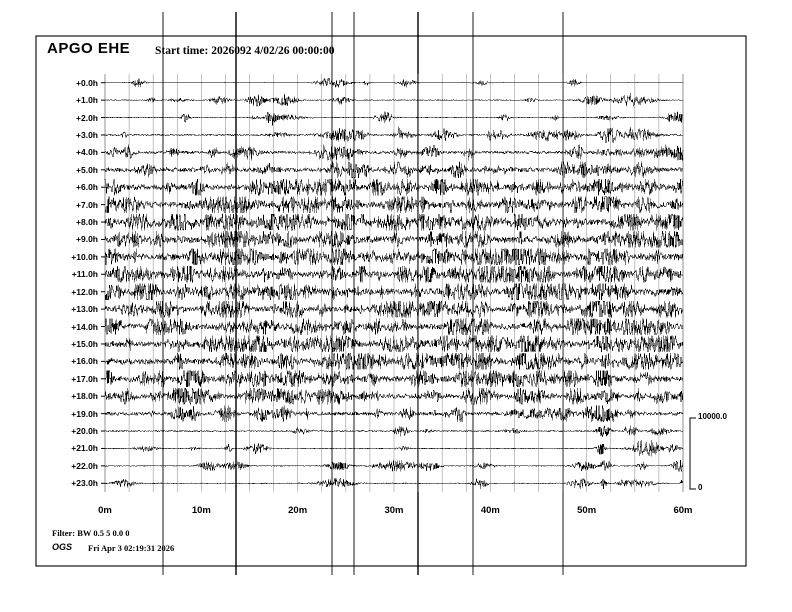  I want to click on amplitude-scale-max: 10000.0, so click(712, 416).